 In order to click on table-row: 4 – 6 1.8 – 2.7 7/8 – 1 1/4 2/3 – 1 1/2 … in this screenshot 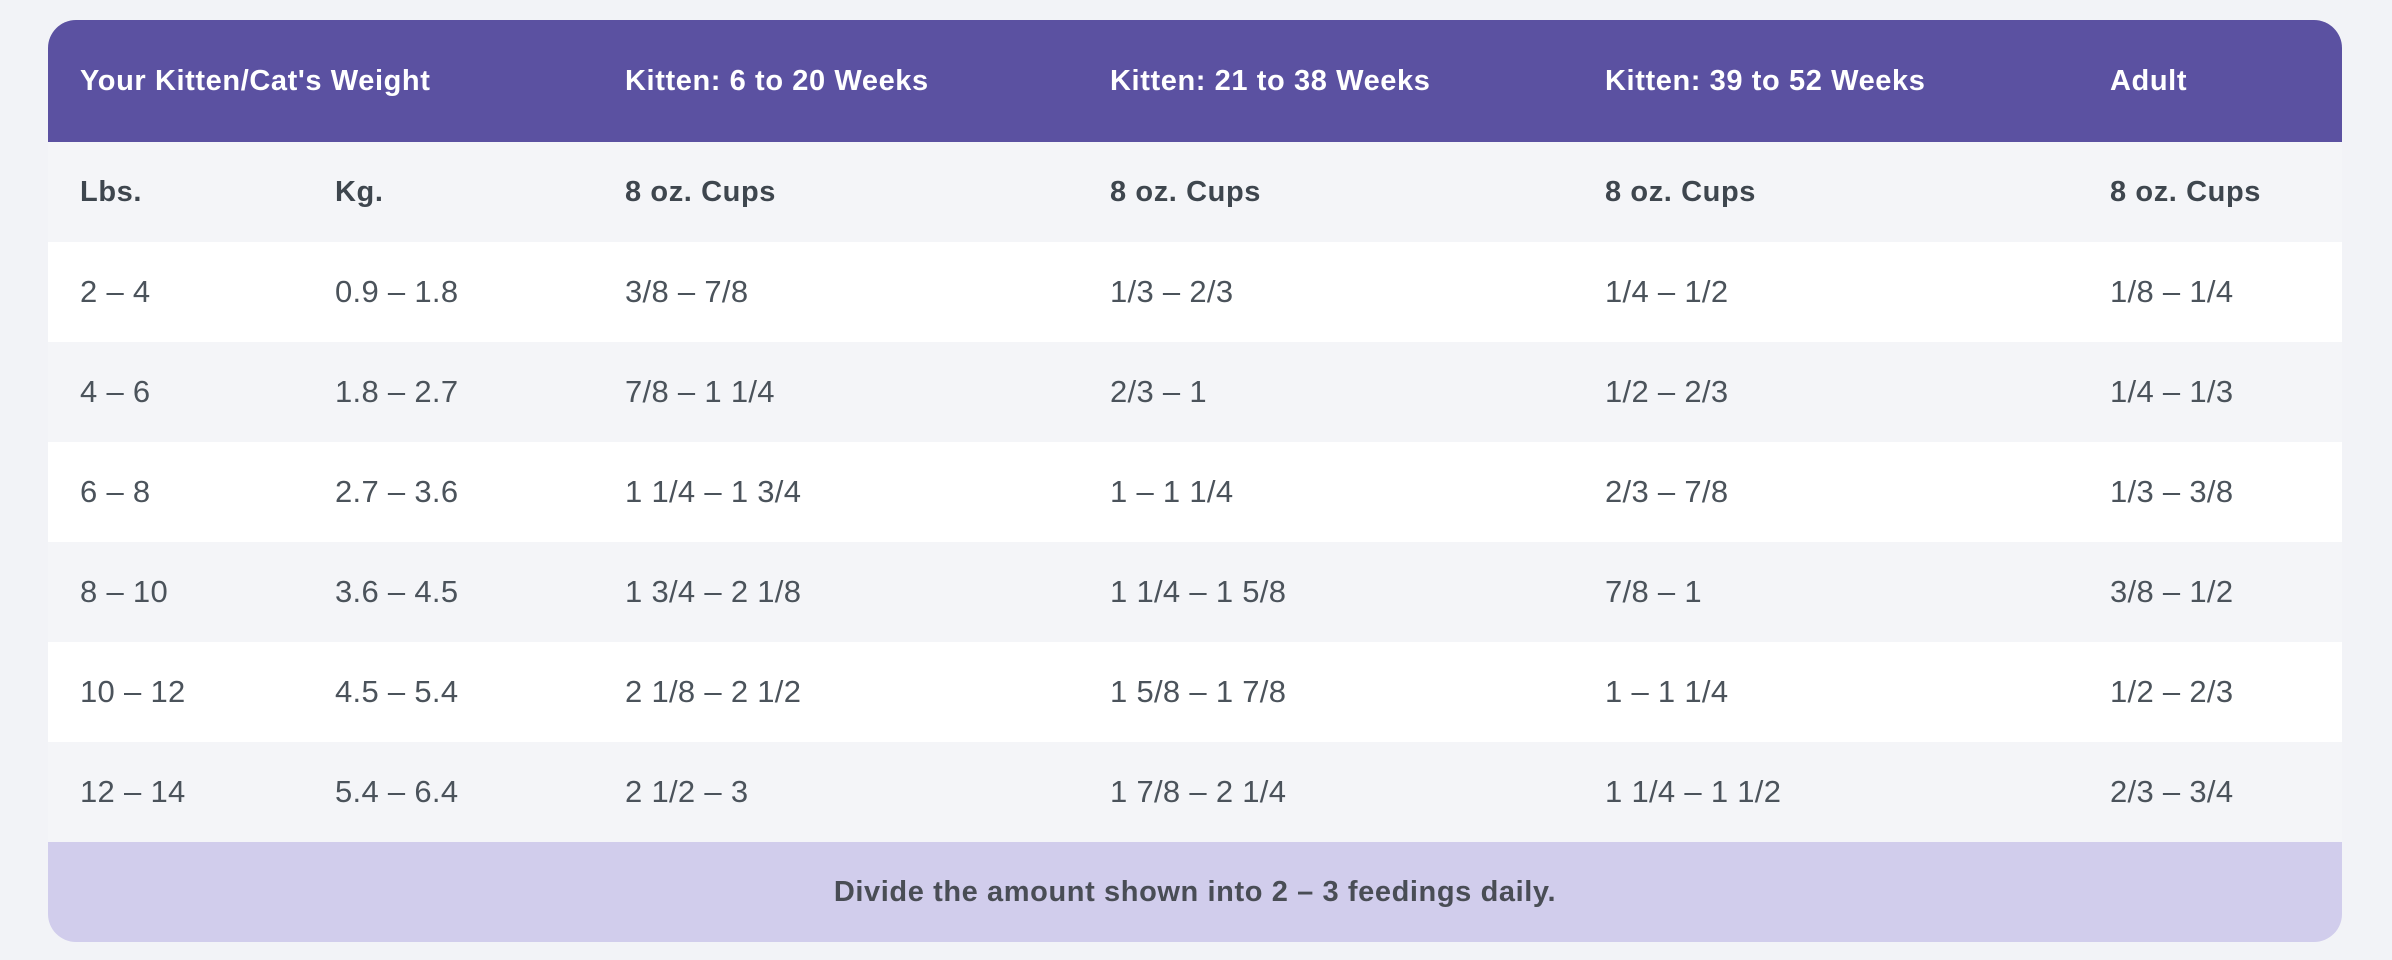, I will do `click(1195, 392)`.